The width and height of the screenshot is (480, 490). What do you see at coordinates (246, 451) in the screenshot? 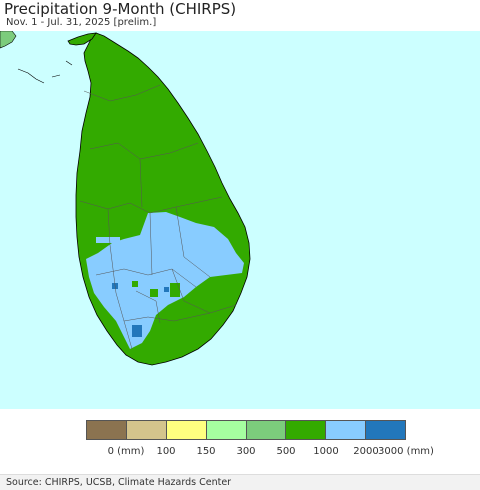
I see `legend-label: 300` at bounding box center [246, 451].